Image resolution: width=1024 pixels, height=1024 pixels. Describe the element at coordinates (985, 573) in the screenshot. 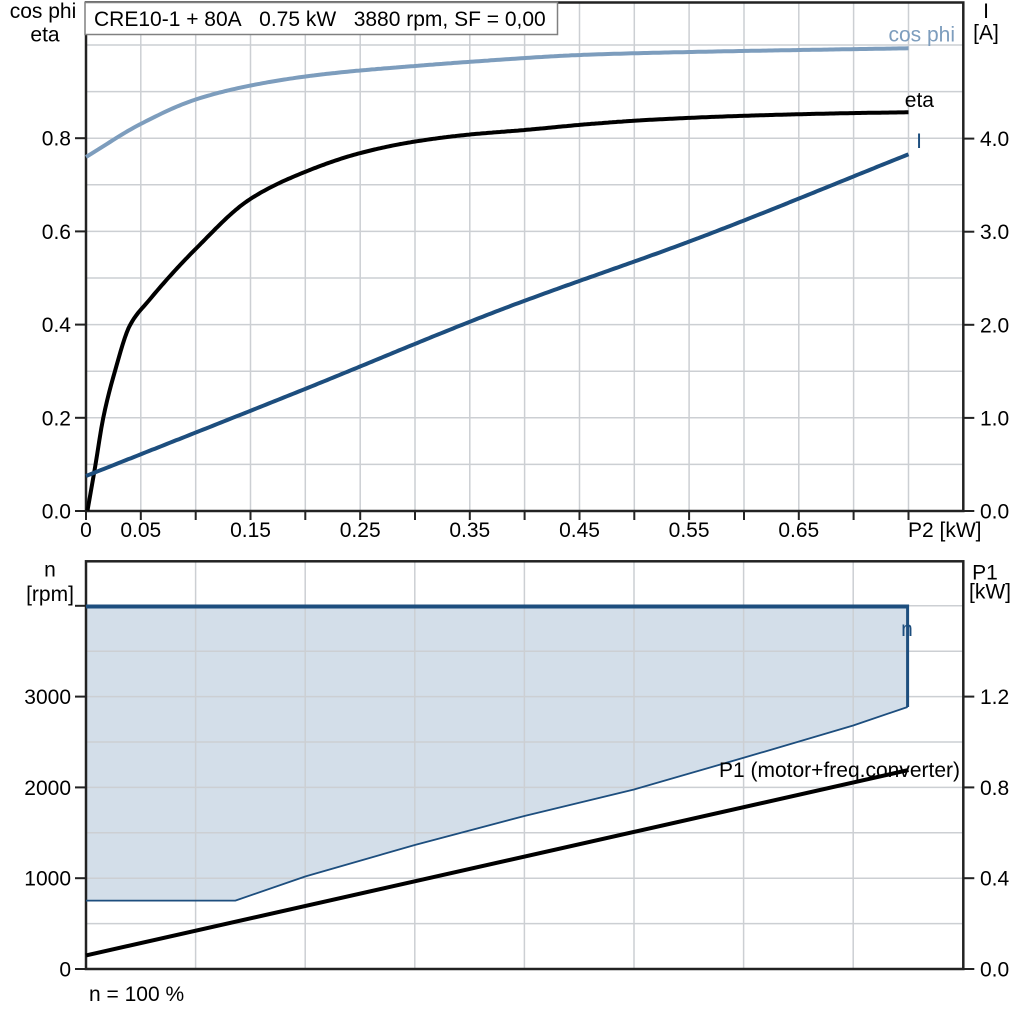

I see `svg-text: P1` at that location.